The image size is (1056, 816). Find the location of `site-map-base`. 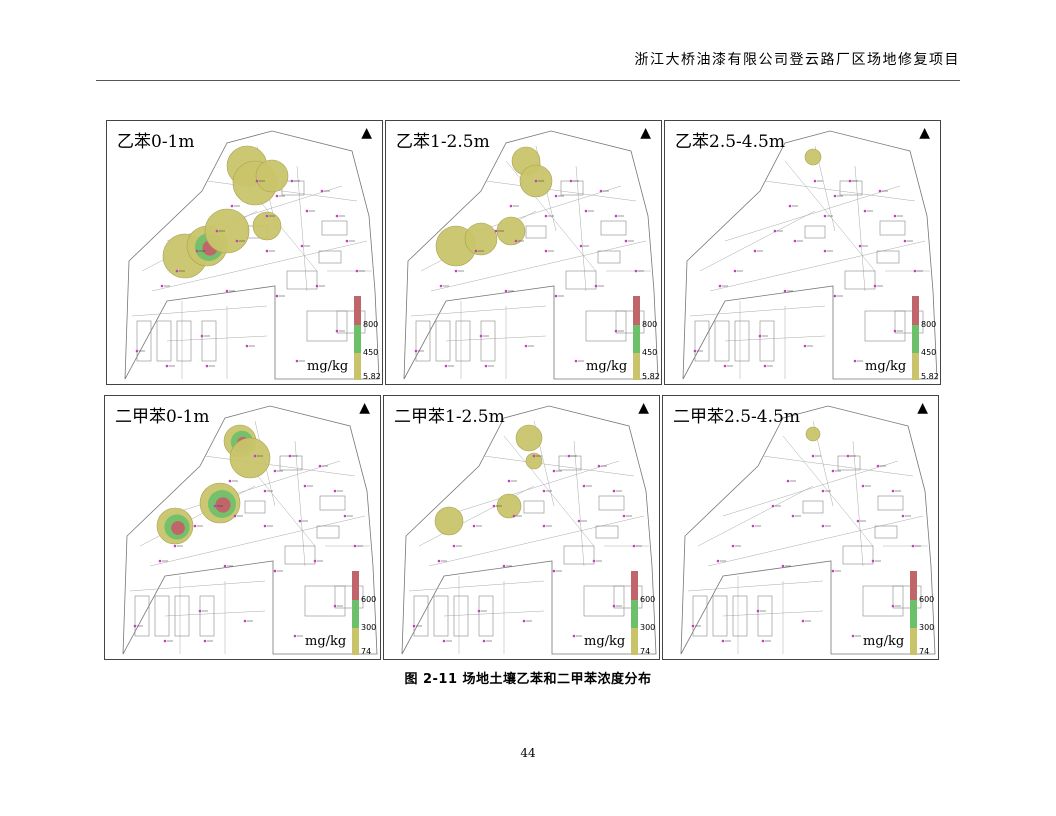

site-map-base is located at coordinates (529, 530).